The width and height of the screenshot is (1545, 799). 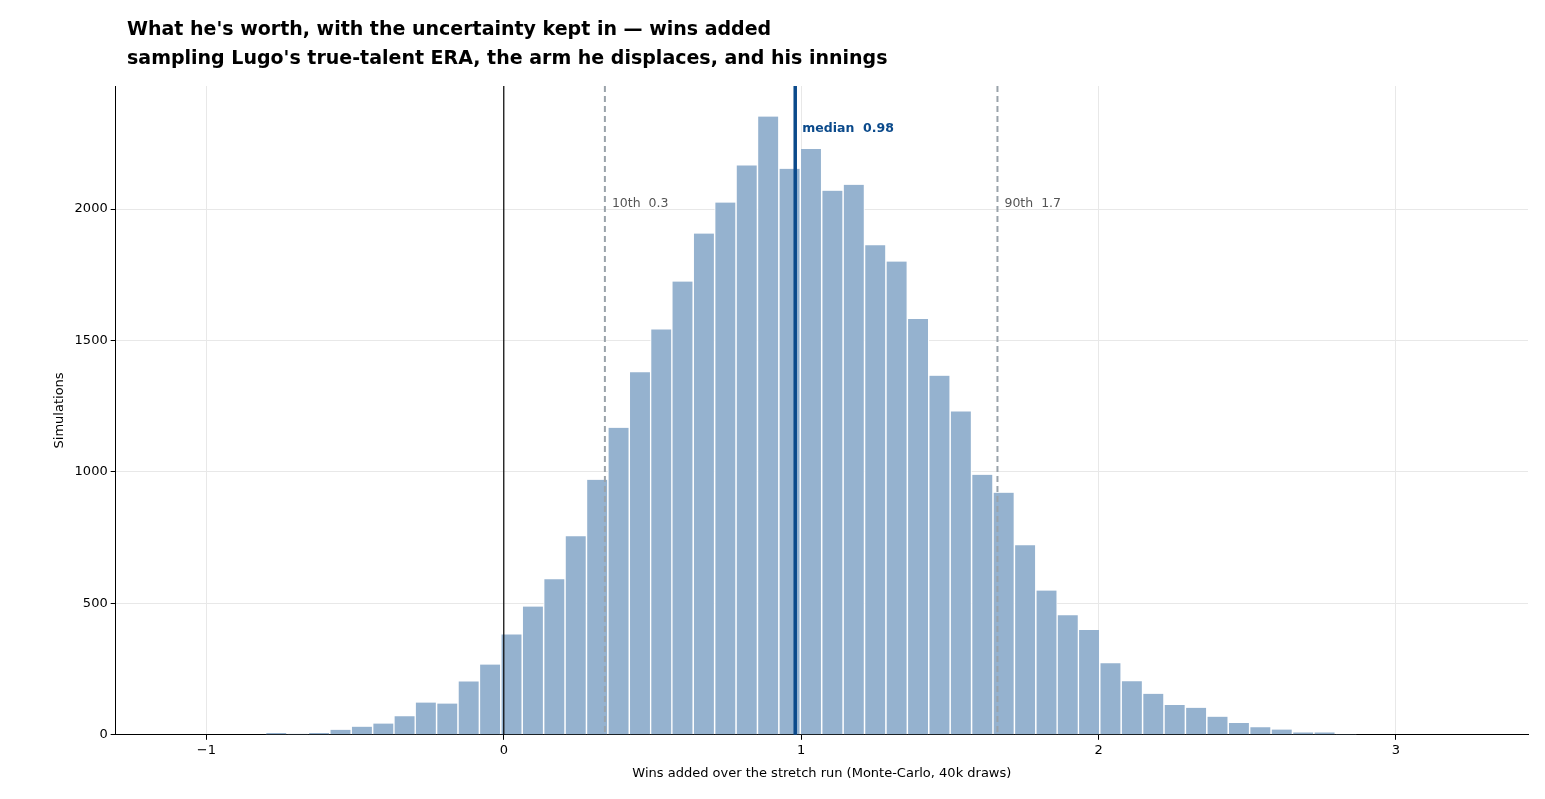 I want to click on y-axis-title: Simulations, so click(x=59, y=410).